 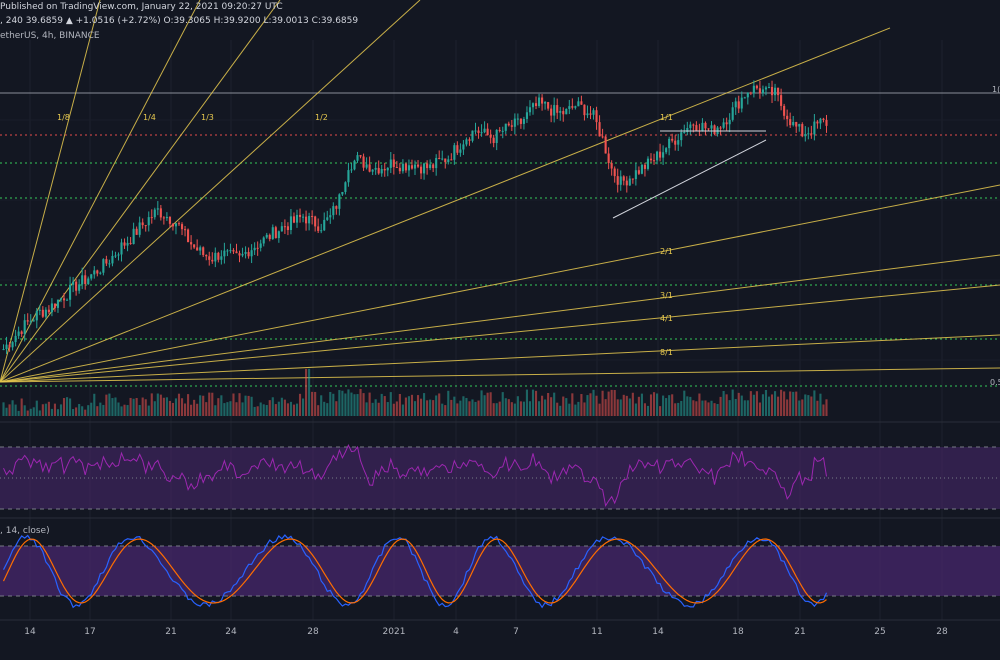 What do you see at coordinates (516, 632) in the screenshot?
I see `x-tick-label: 7` at bounding box center [516, 632].